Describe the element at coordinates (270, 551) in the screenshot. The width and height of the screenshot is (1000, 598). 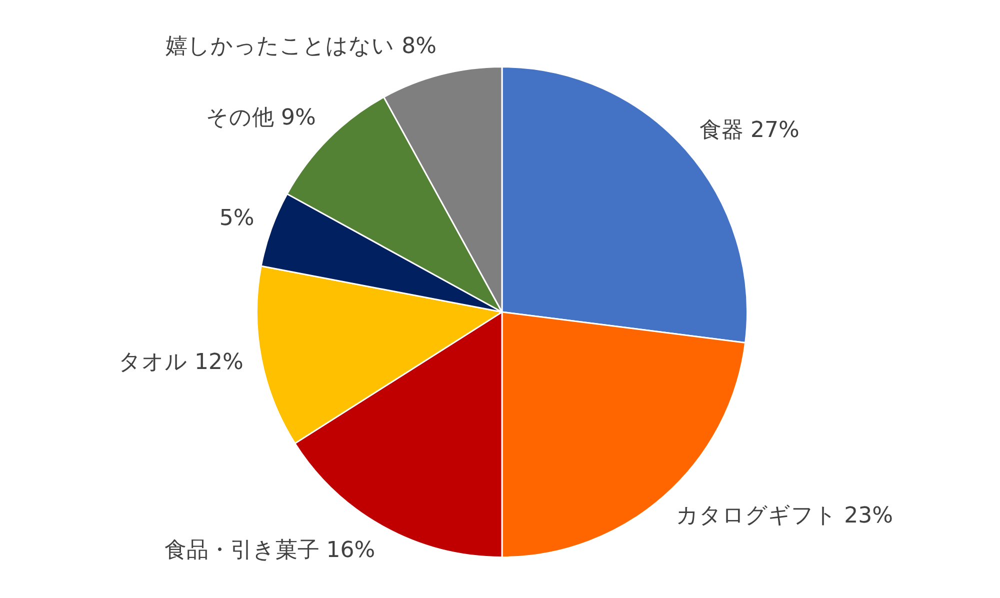
I see `slice-label: 食品・引き菓子 16%` at that location.